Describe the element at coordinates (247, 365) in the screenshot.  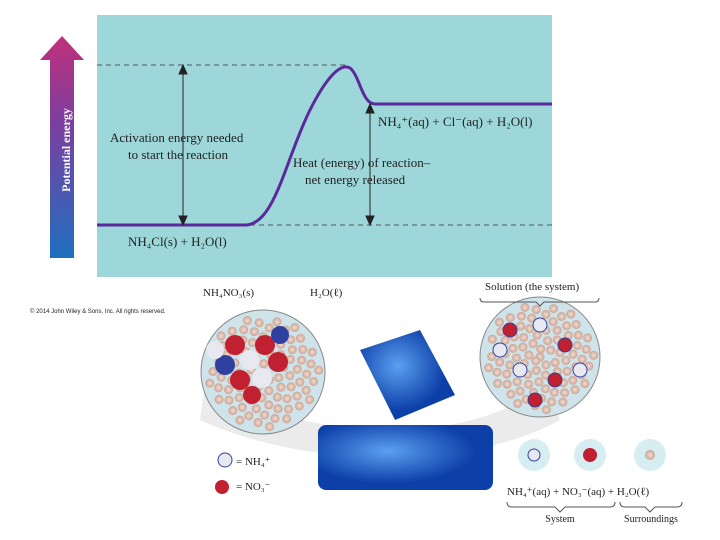
I see `solid-crystal` at that location.